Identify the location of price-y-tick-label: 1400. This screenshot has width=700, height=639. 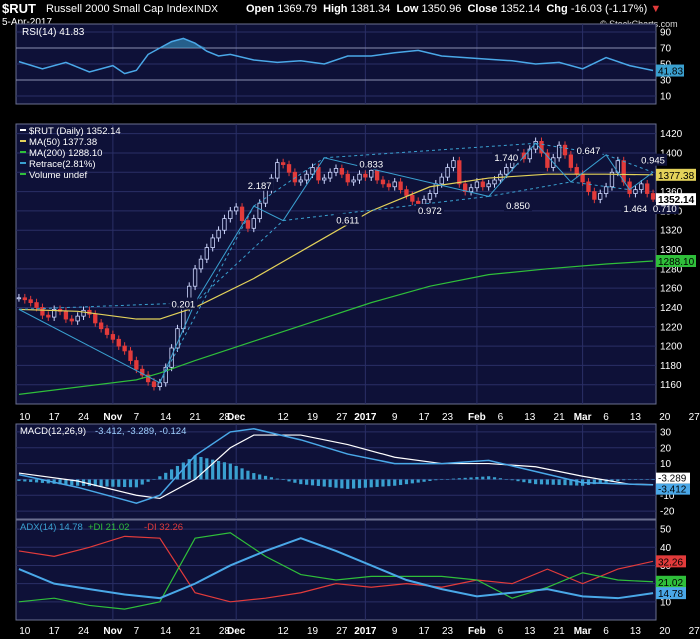
(671, 153).